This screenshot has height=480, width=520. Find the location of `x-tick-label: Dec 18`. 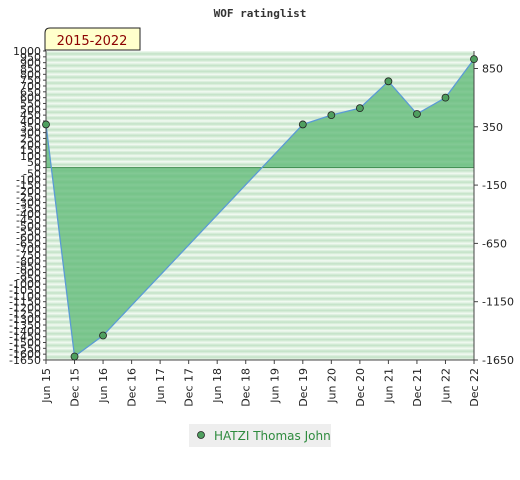

x-tick-label: Dec 18 is located at coordinates (246, 387).